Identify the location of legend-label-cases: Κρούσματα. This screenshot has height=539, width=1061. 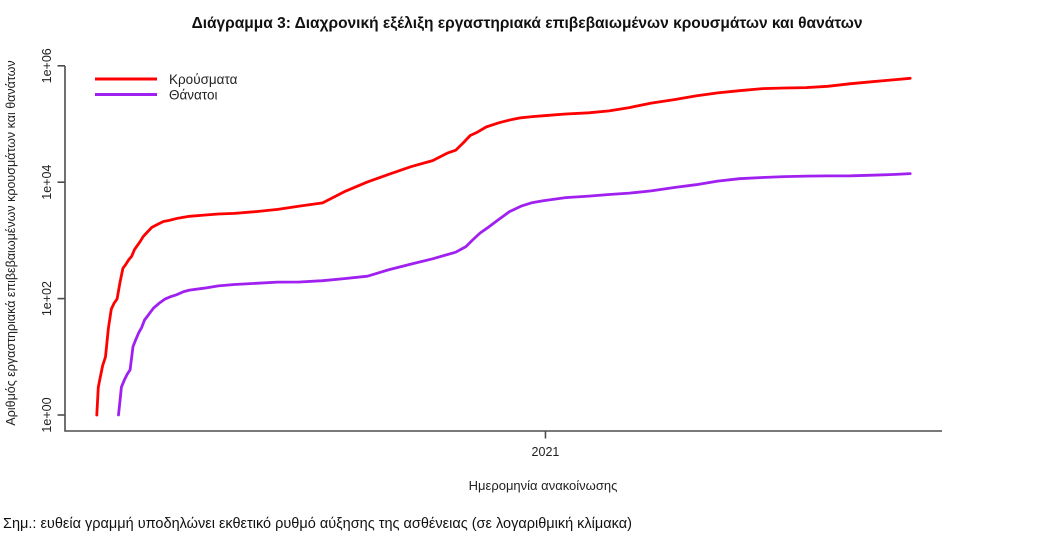
(203, 79).